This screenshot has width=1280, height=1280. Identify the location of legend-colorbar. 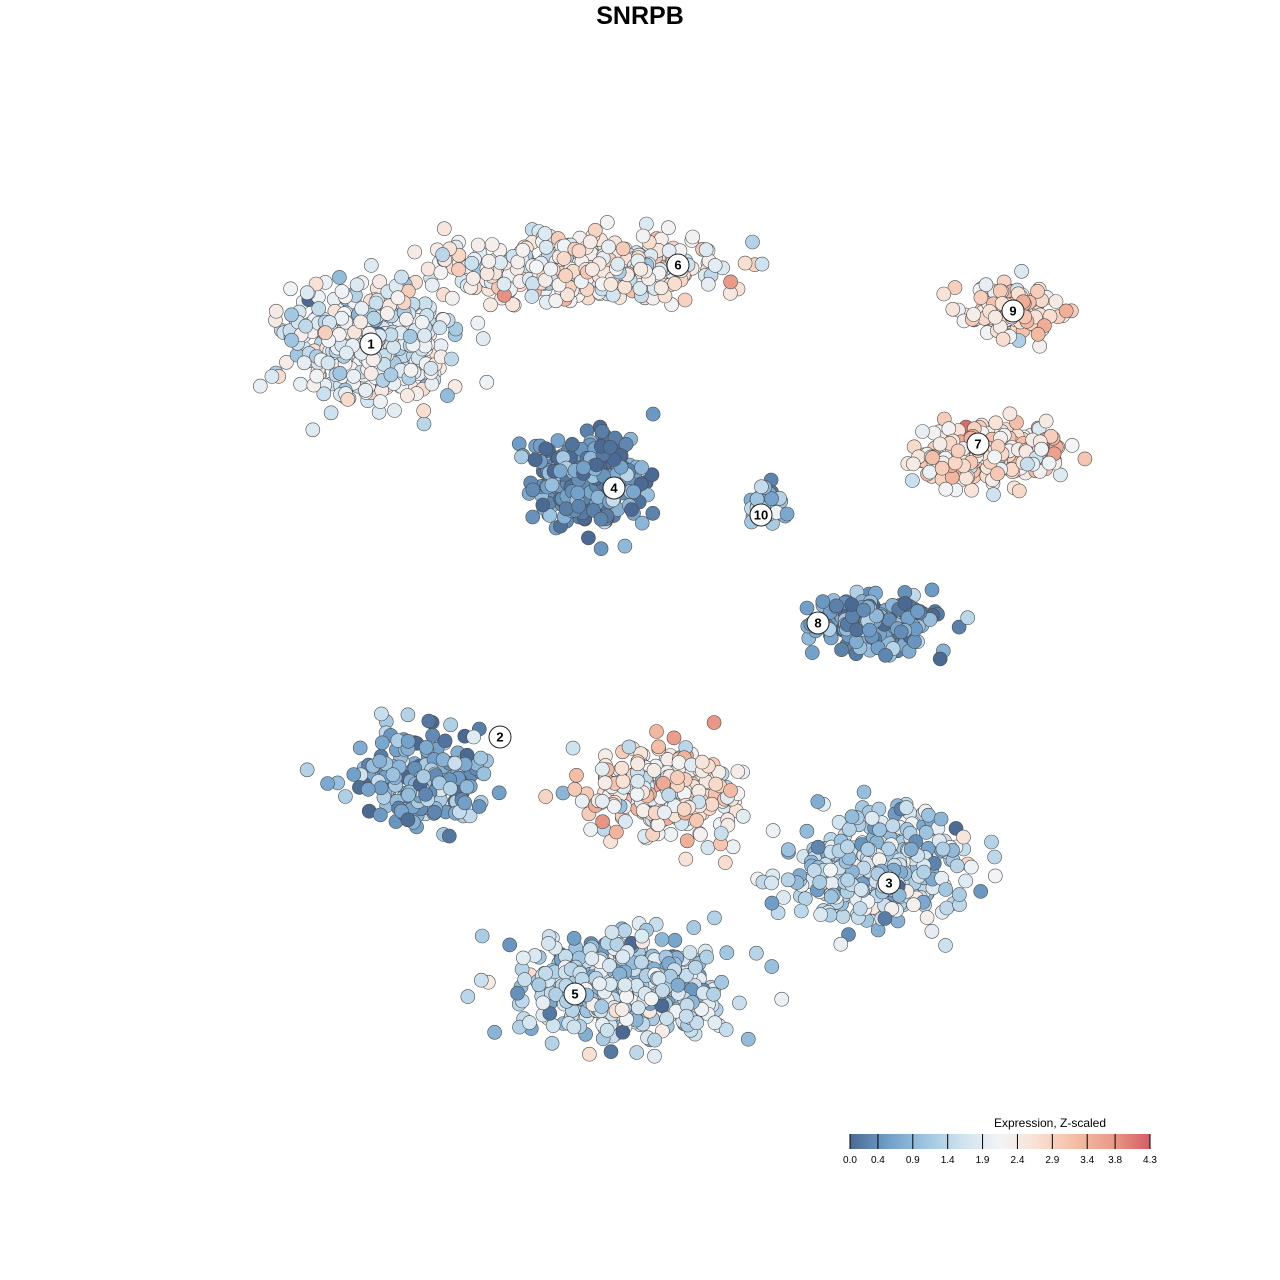
(1000, 1141).